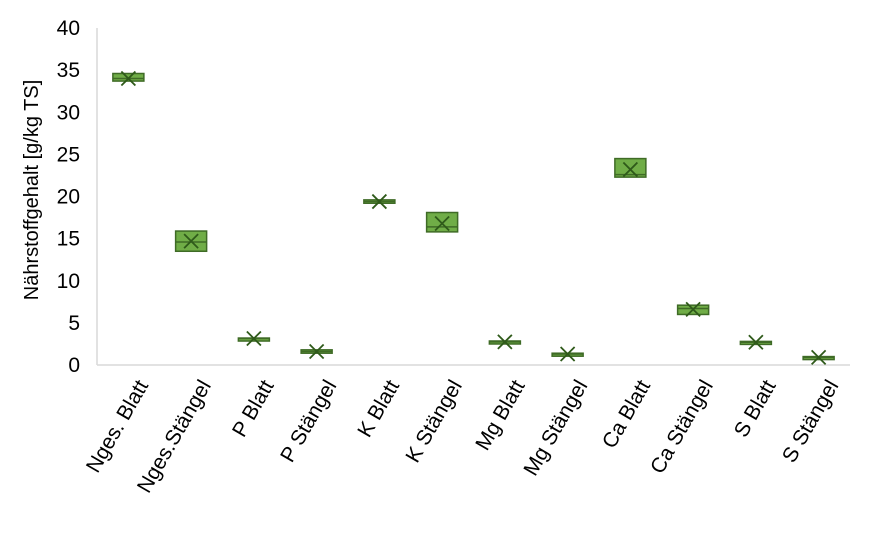  Describe the element at coordinates (308, 421) in the screenshot. I see `x-tick-label: P Stängel` at that location.